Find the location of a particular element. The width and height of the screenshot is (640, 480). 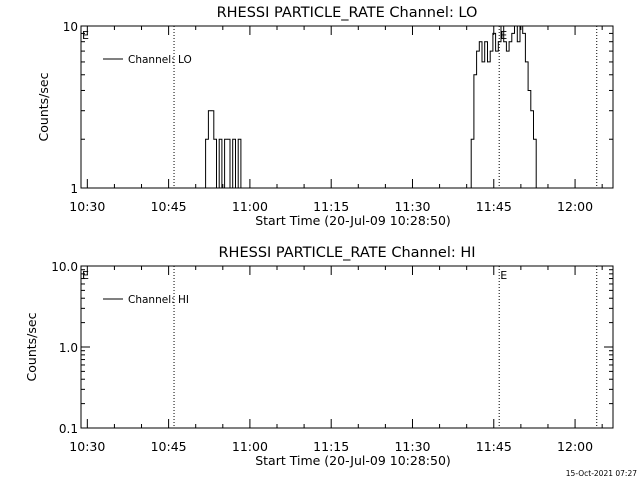

legend-entry: Channel: HI is located at coordinates (158, 300).